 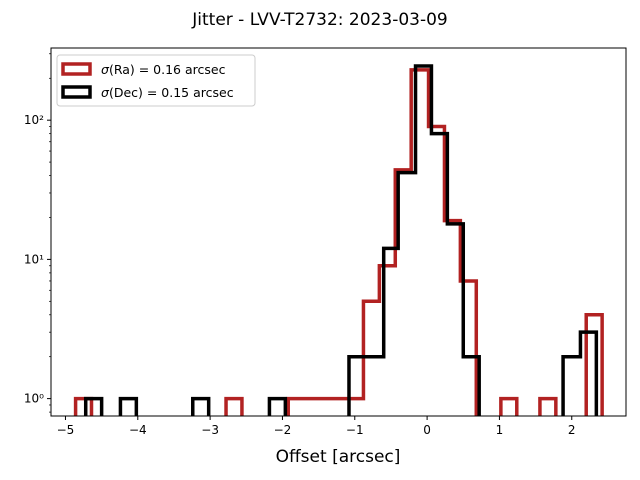 What do you see at coordinates (338, 457) in the screenshot?
I see `x-axis-label: Offset [arcsec]` at bounding box center [338, 457].